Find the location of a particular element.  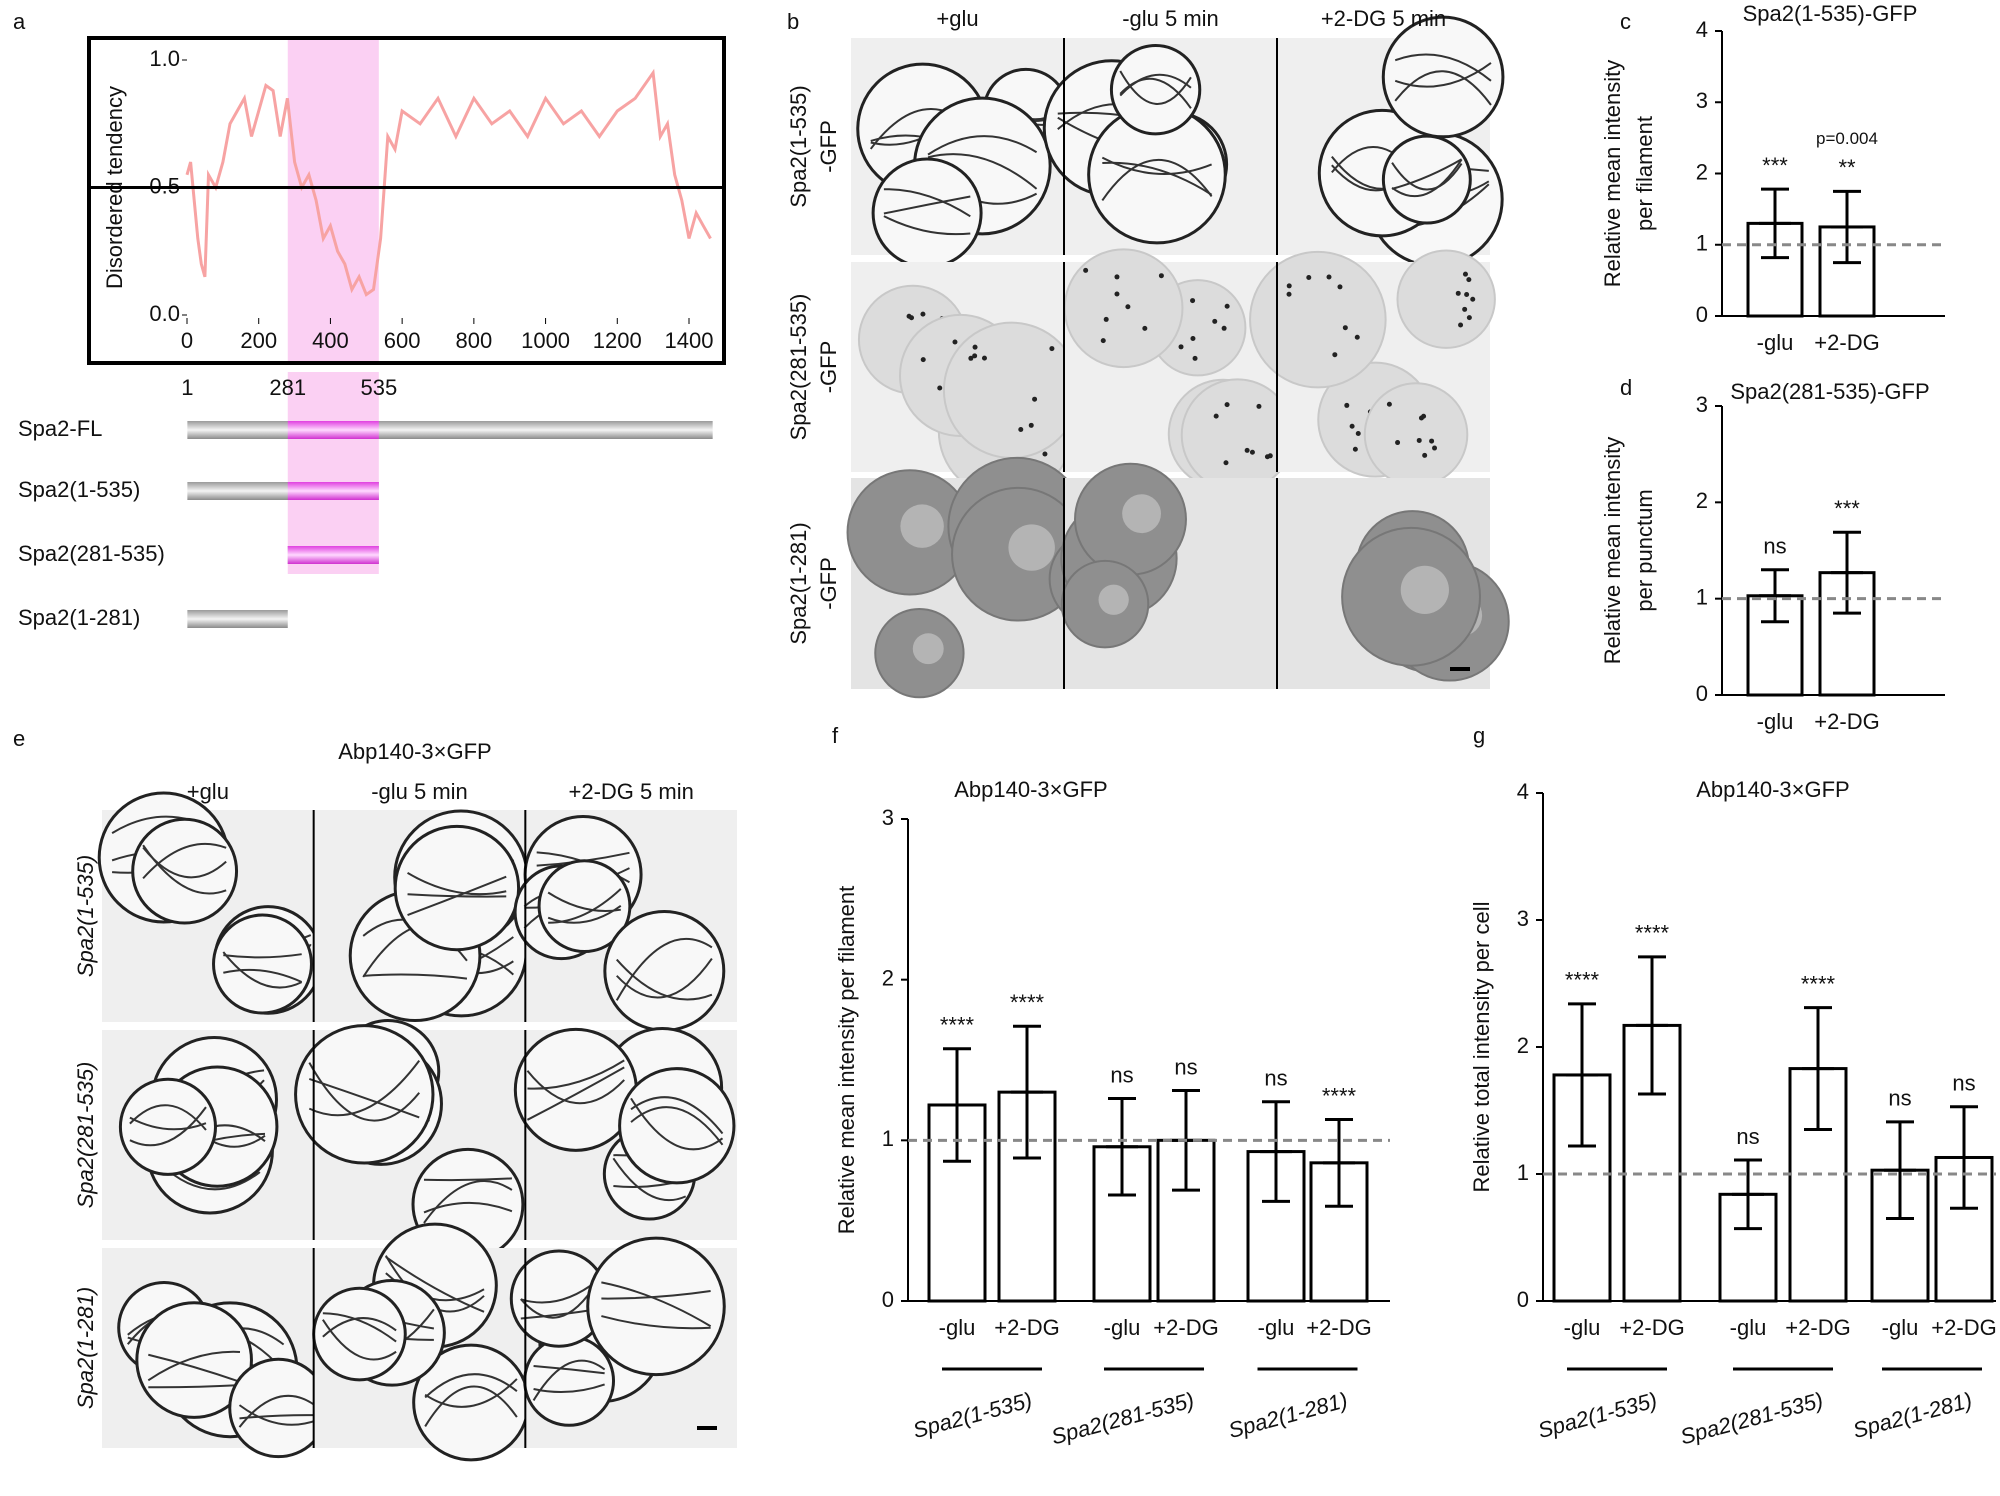

column-label: -glu 5 min is located at coordinates (419, 791).